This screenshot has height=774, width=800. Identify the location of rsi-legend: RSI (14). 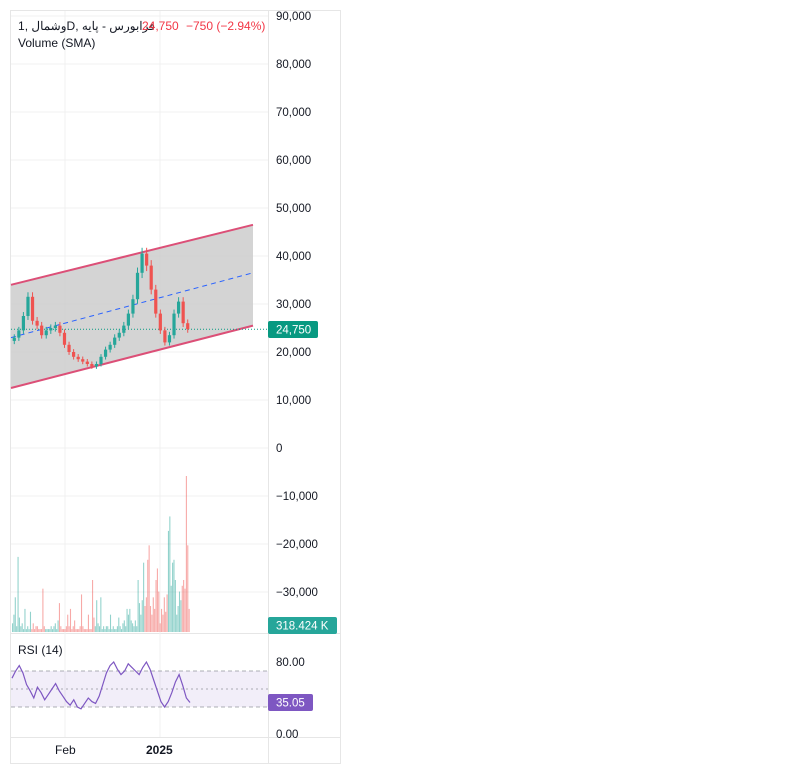
(40, 650).